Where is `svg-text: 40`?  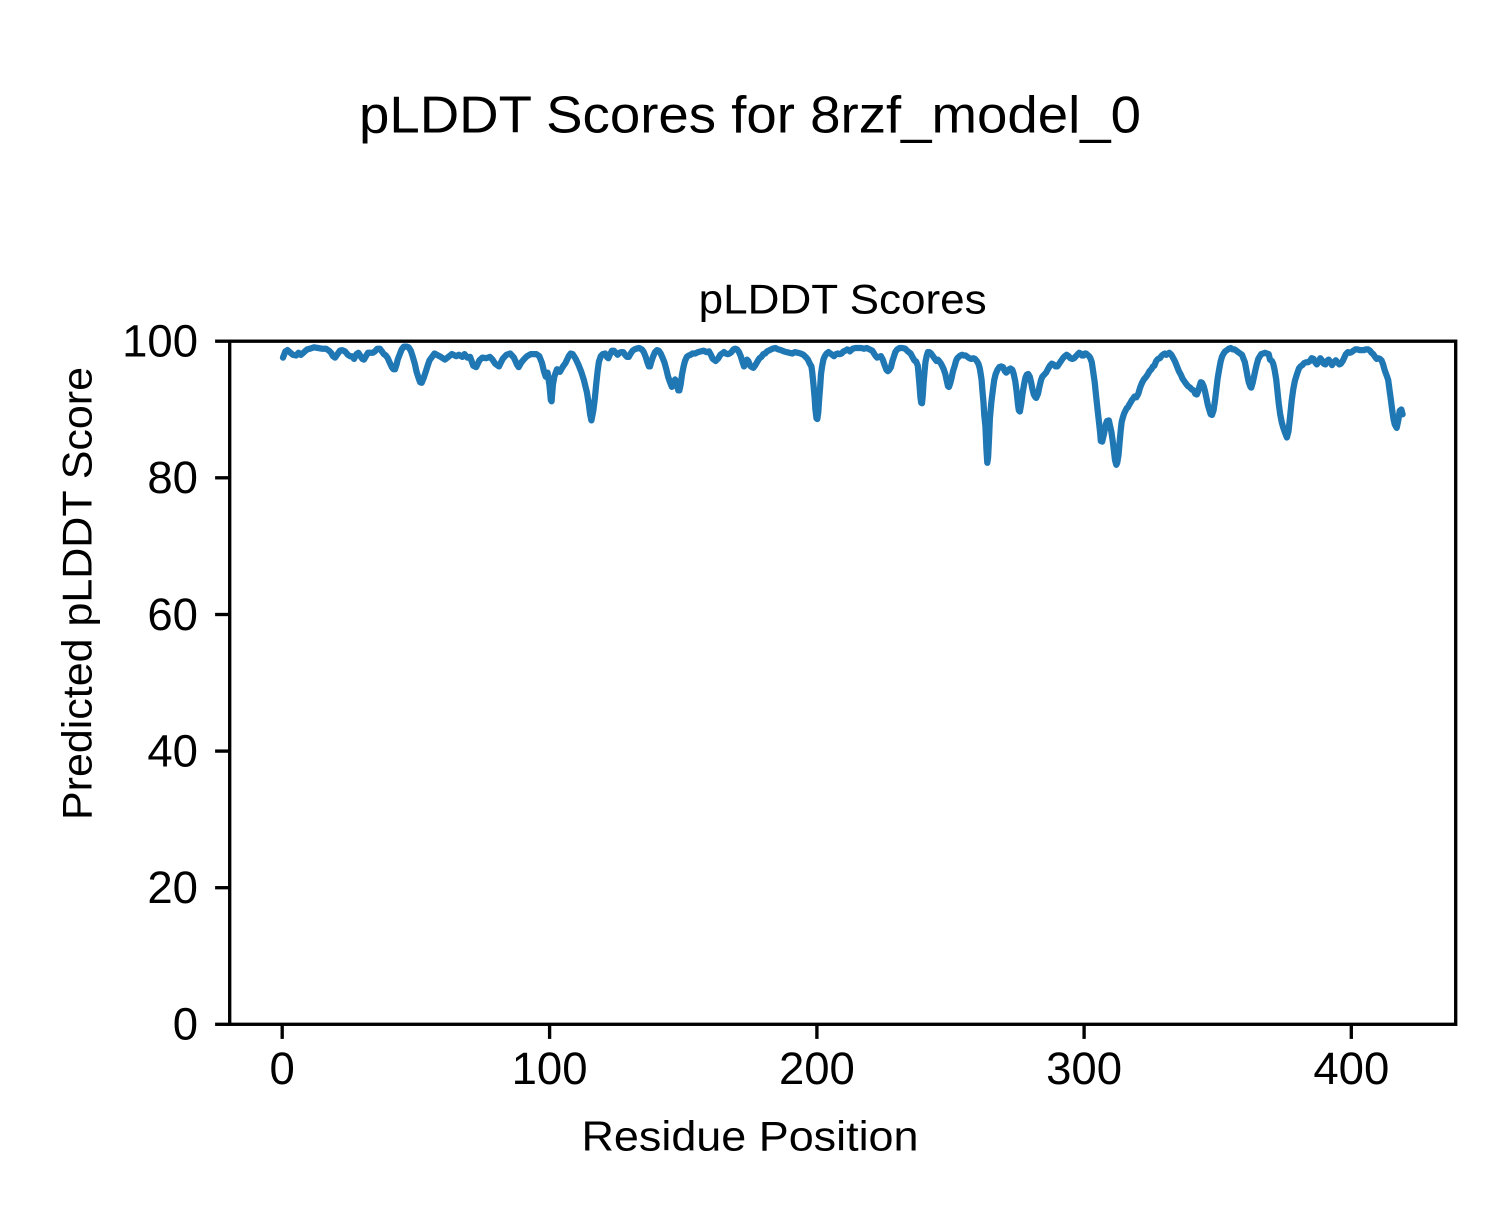 svg-text: 40 is located at coordinates (172, 750).